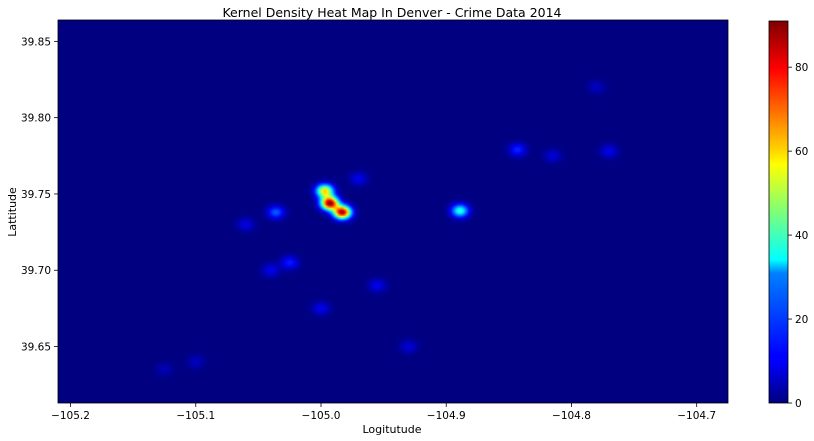 The width and height of the screenshot is (814, 441). I want to click on colorbar: 0 20 40 60 80, so click(788, 215).